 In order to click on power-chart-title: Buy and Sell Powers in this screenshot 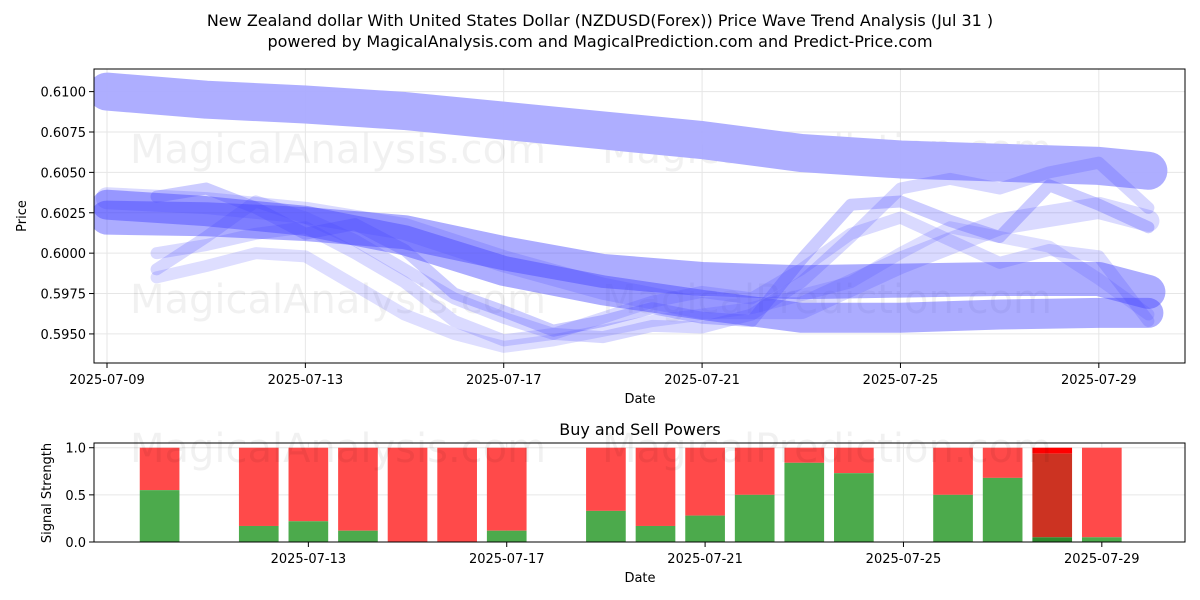, I will do `click(640, 429)`.